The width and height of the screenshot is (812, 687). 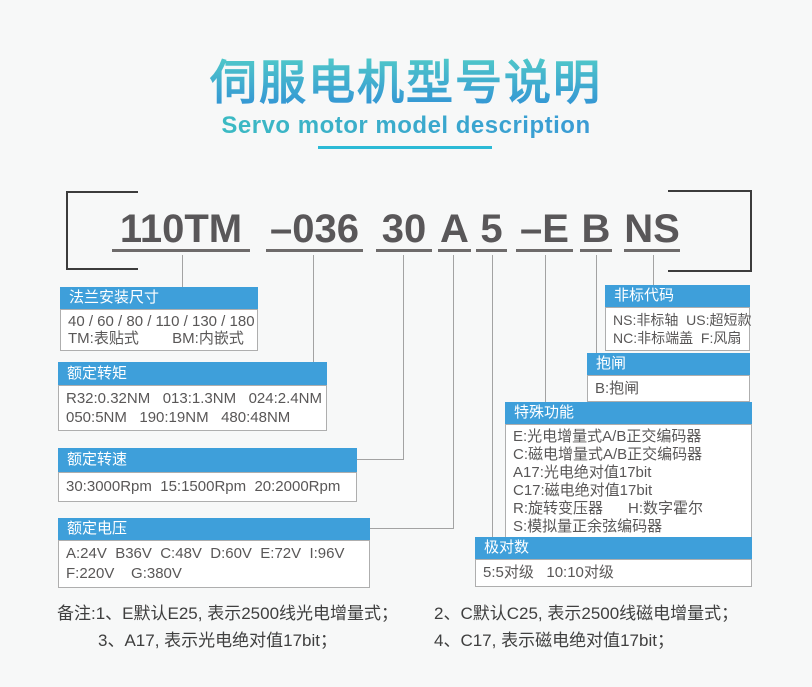 What do you see at coordinates (554, 640) in the screenshot?
I see `note-4: 4、C17, 表示磁电绝对值17bit；` at bounding box center [554, 640].